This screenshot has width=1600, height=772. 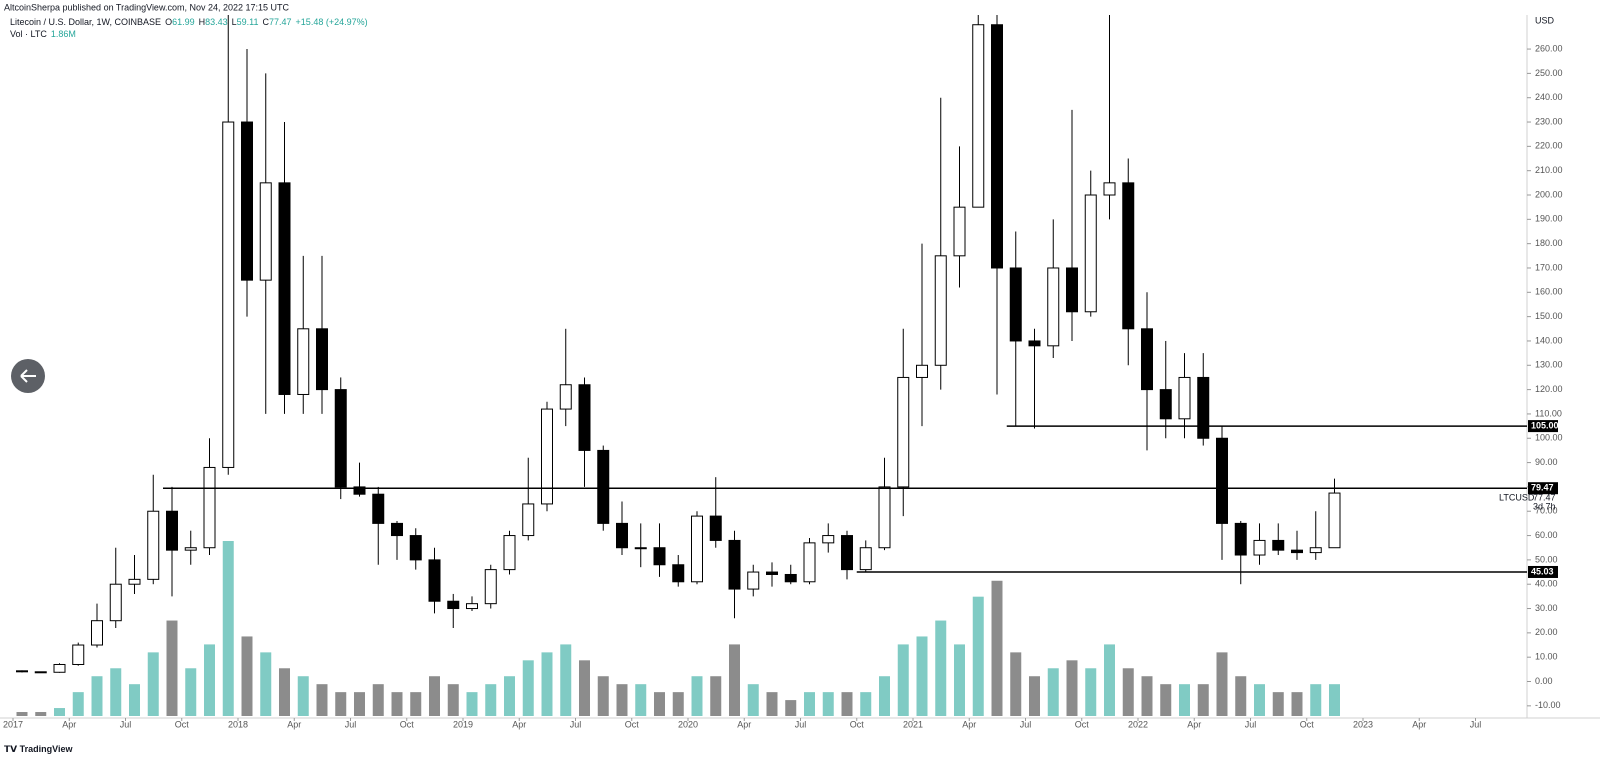 What do you see at coordinates (1542, 571) in the screenshot?
I see `level-label: 45.03` at bounding box center [1542, 571].